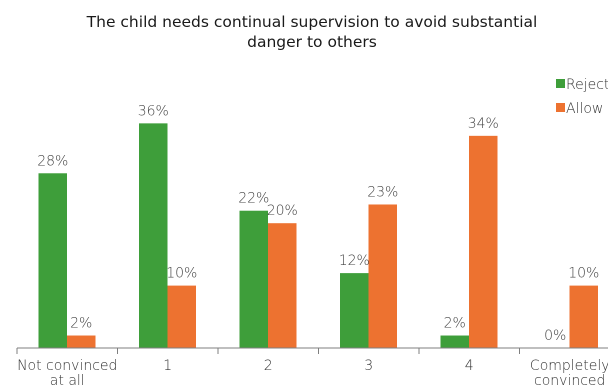 The height and width of the screenshot is (392, 608). What do you see at coordinates (268, 366) in the screenshot?
I see `x-tick-label-2: 2` at bounding box center [268, 366].